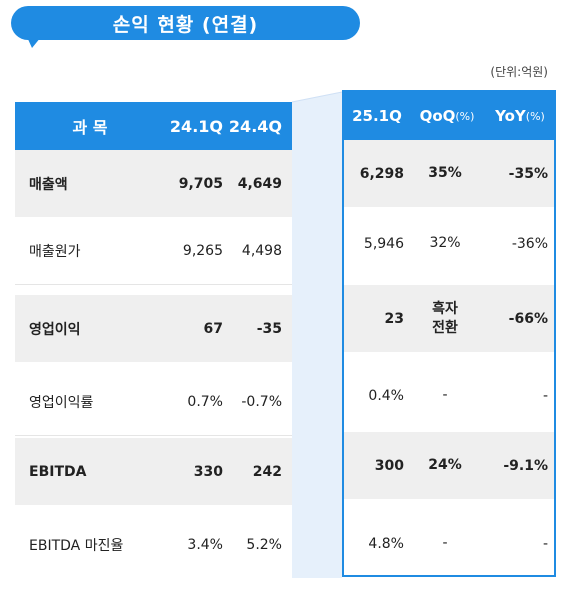 This screenshot has height=600, width=575. I want to click on table-row: 300 24% -9.1%, so click(449, 465).